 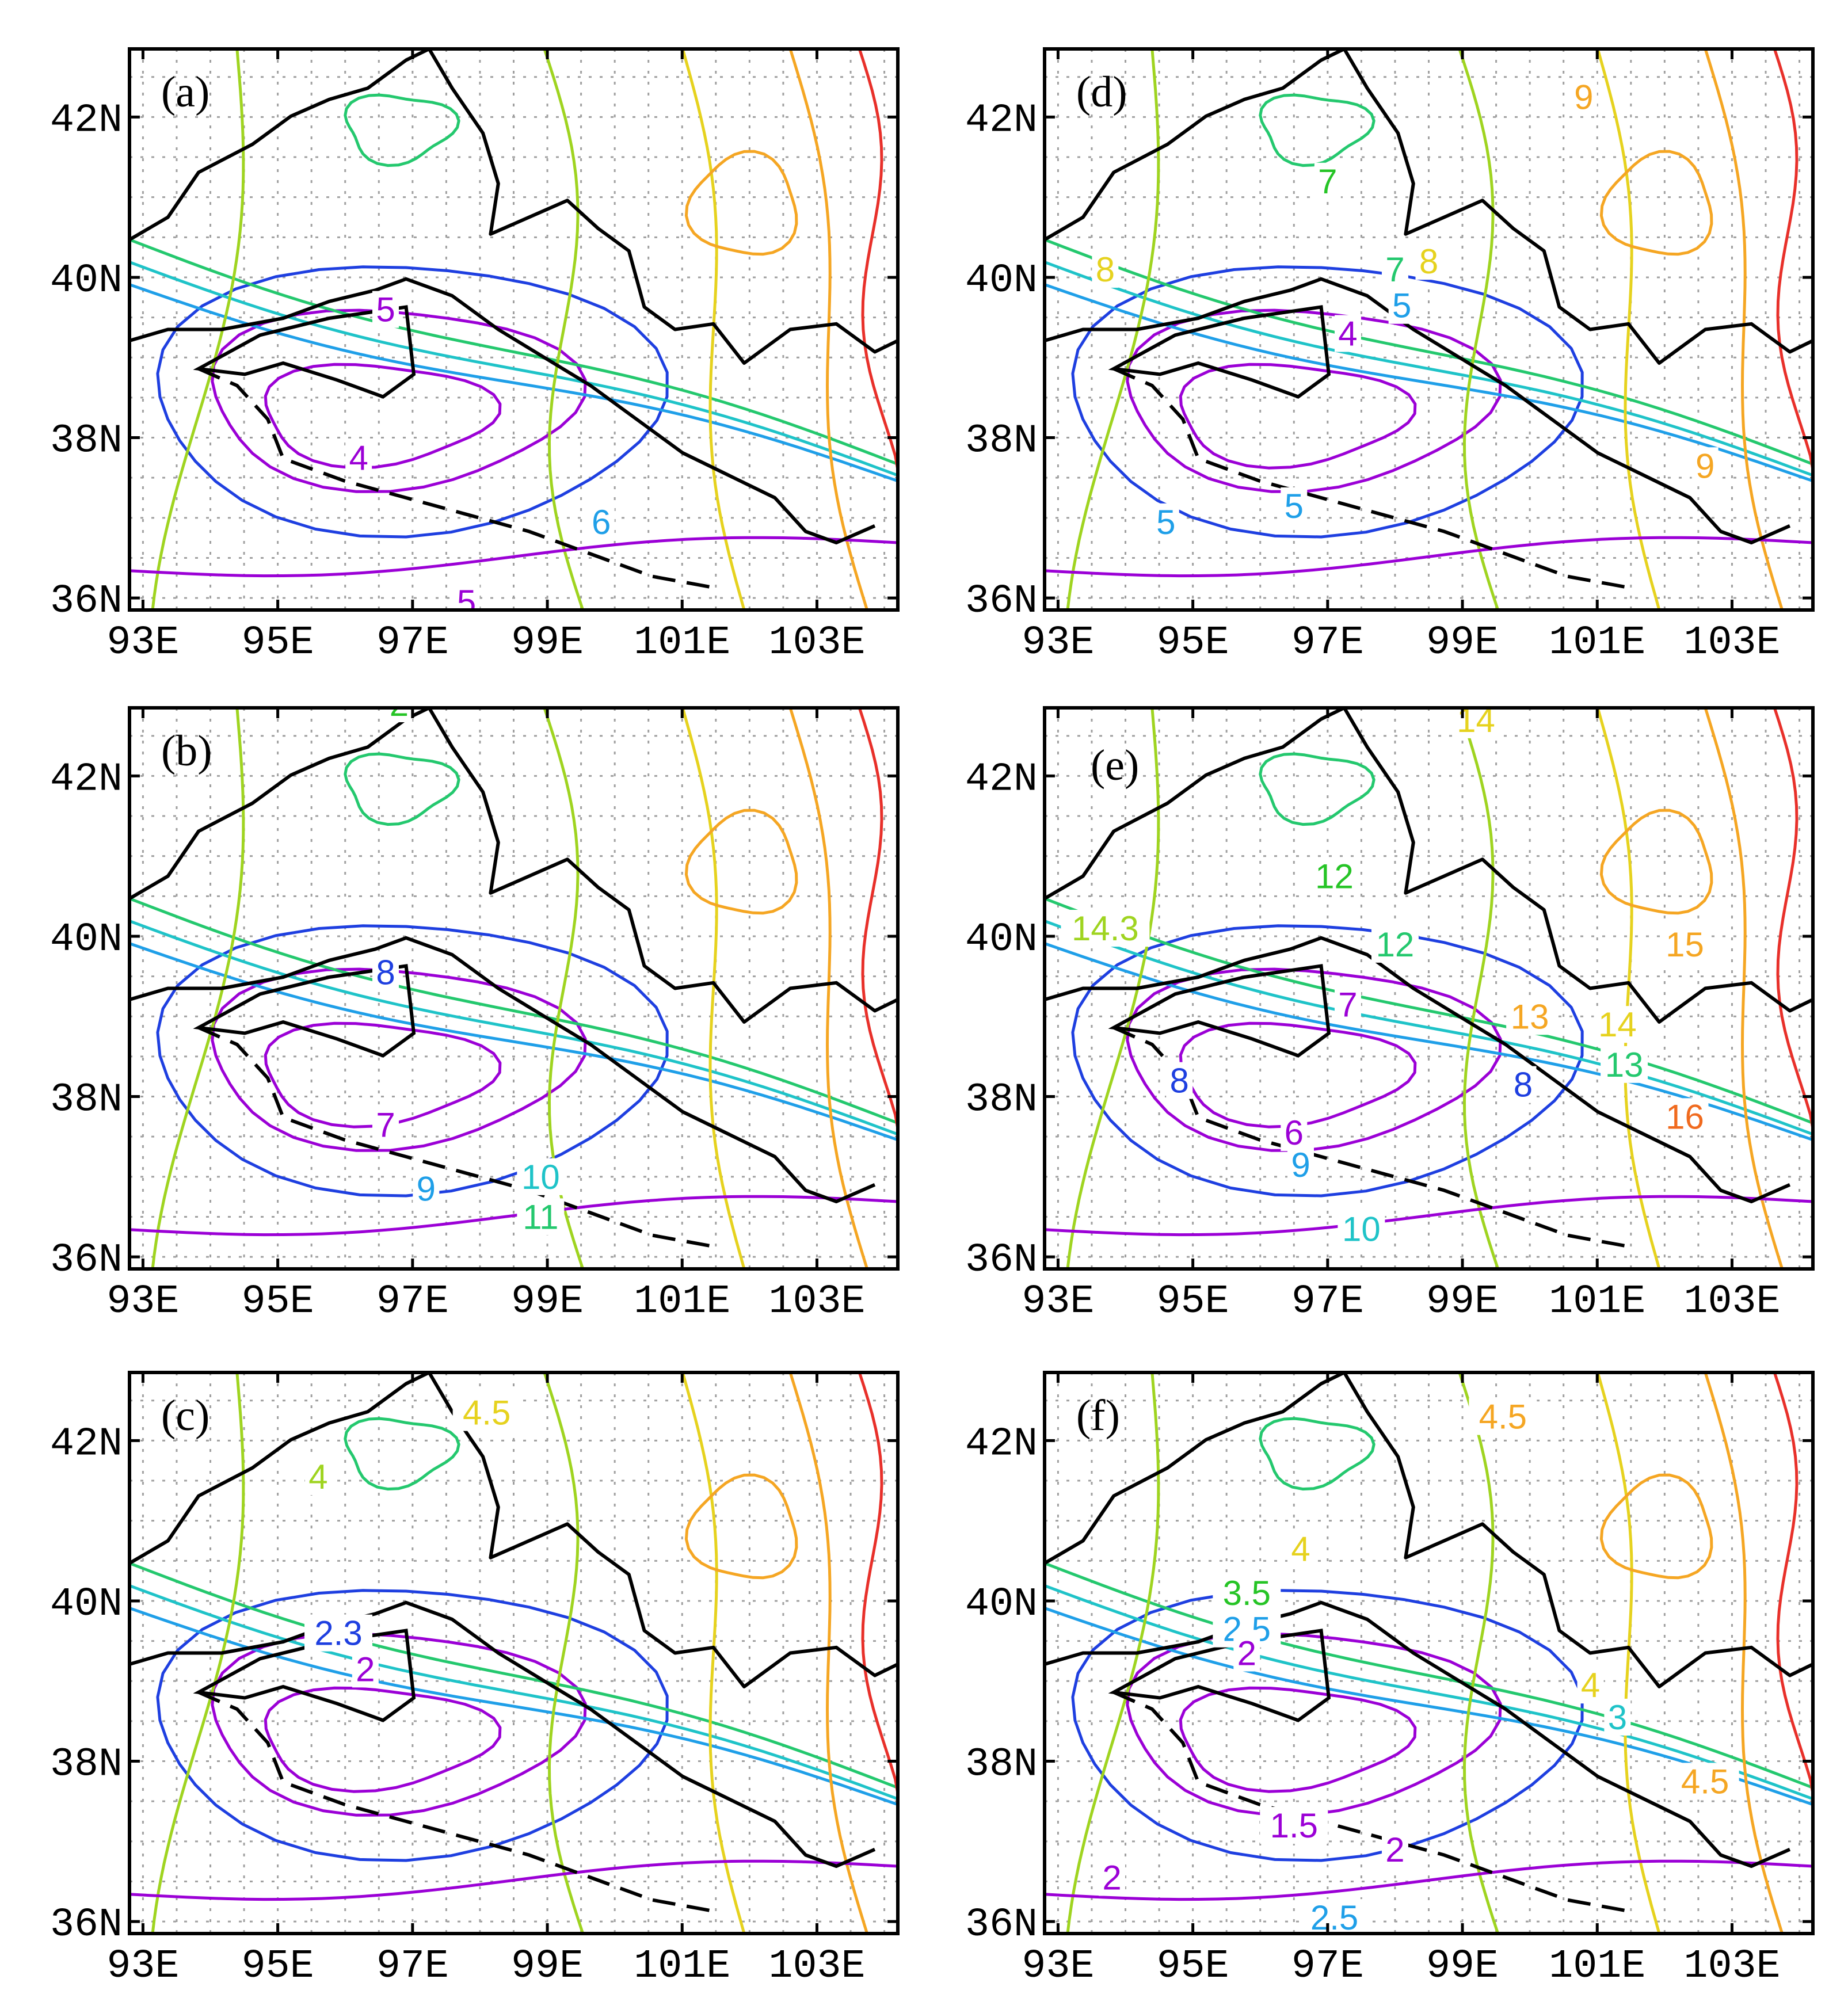 I want to click on panel-frame, so click(x=514, y=988).